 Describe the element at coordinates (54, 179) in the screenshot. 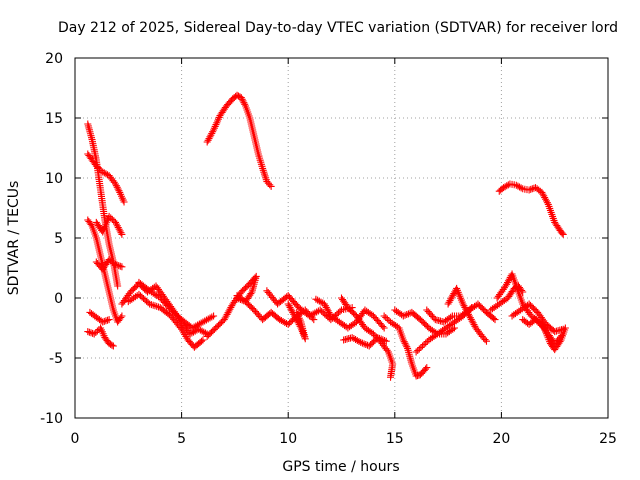

I see `y-tick-label: 10` at that location.